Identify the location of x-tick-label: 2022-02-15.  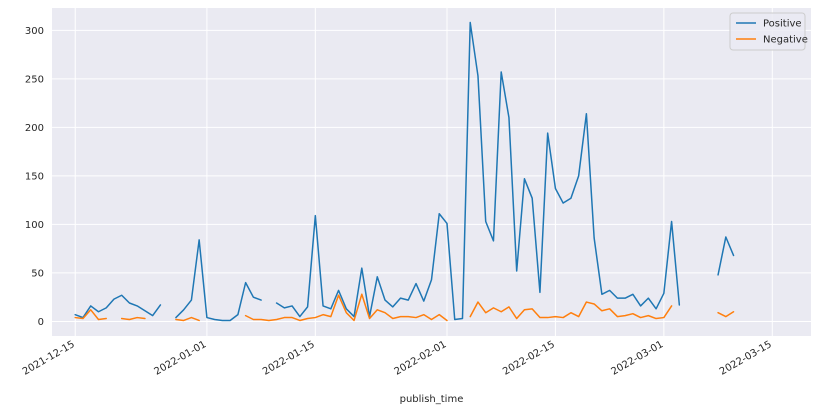
(529, 358).